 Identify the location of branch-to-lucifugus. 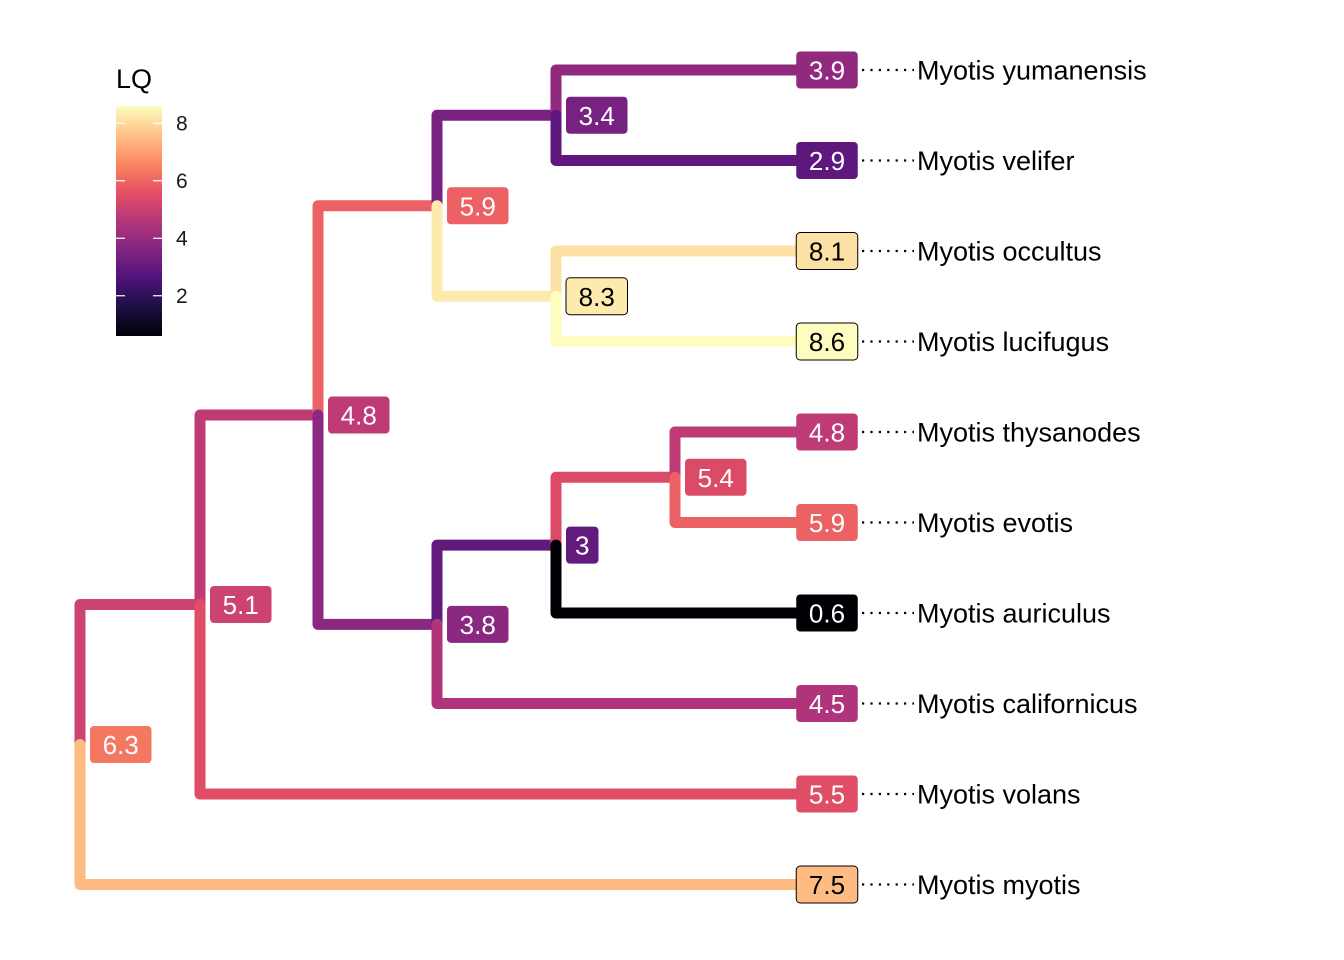
(692, 318).